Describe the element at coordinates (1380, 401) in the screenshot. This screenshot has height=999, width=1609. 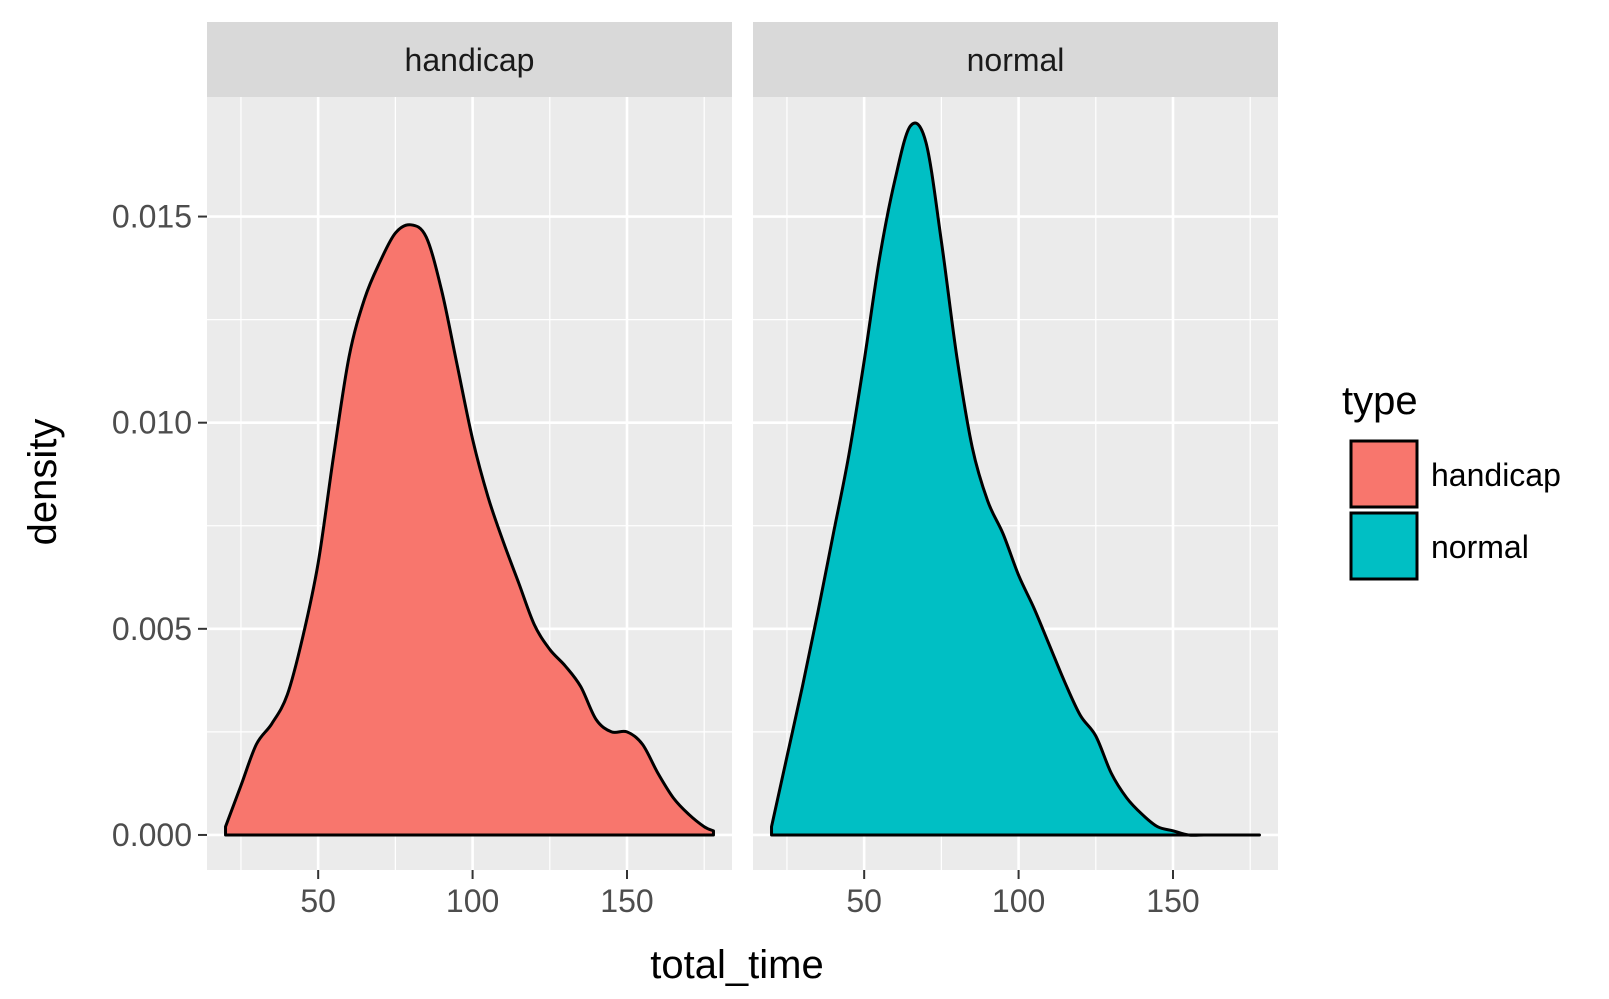
I see `legend-title: type` at that location.